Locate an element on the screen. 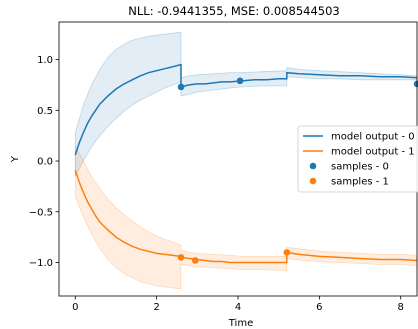  y-tick-label: 0.0 is located at coordinates (45, 162).